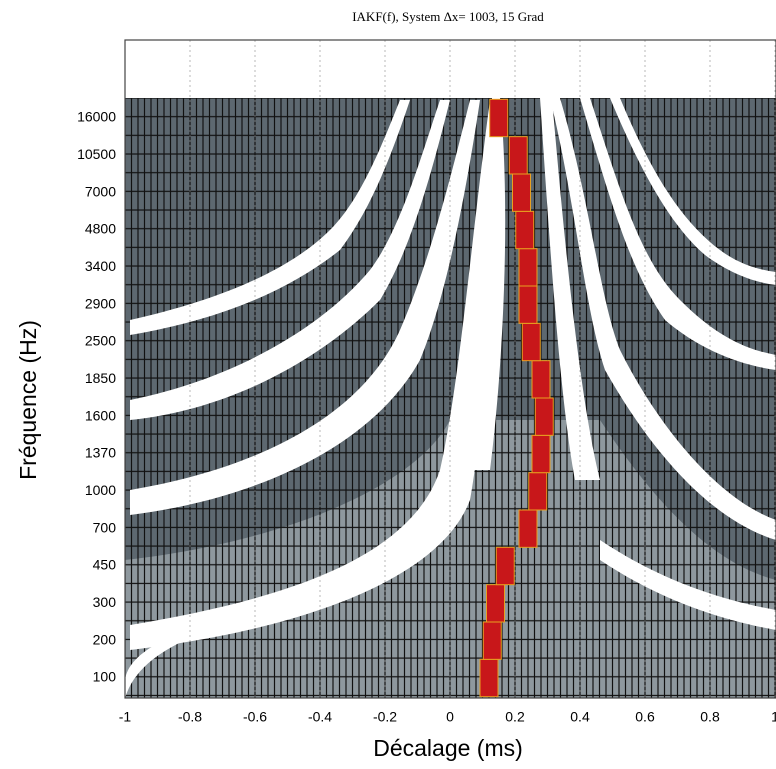  What do you see at coordinates (255, 717) in the screenshot?
I see `x-tick-label: -0.6` at bounding box center [255, 717].